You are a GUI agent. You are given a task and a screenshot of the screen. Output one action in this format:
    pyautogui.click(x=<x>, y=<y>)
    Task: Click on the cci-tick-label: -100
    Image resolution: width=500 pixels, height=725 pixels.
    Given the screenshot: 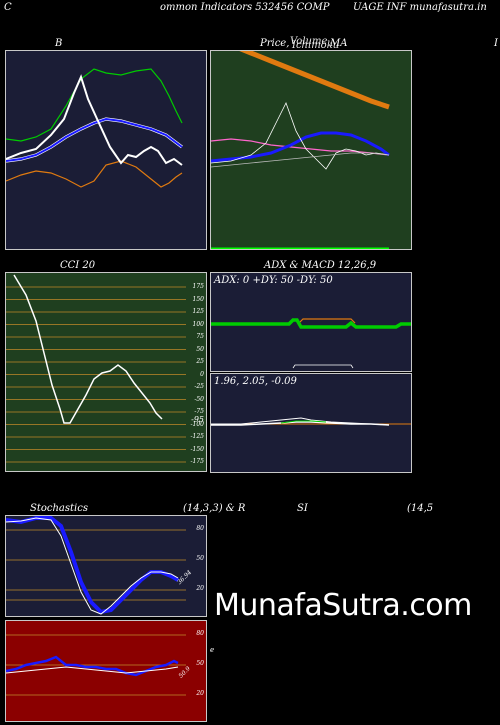 What is the action you would take?
    pyautogui.click(x=197, y=424)
    